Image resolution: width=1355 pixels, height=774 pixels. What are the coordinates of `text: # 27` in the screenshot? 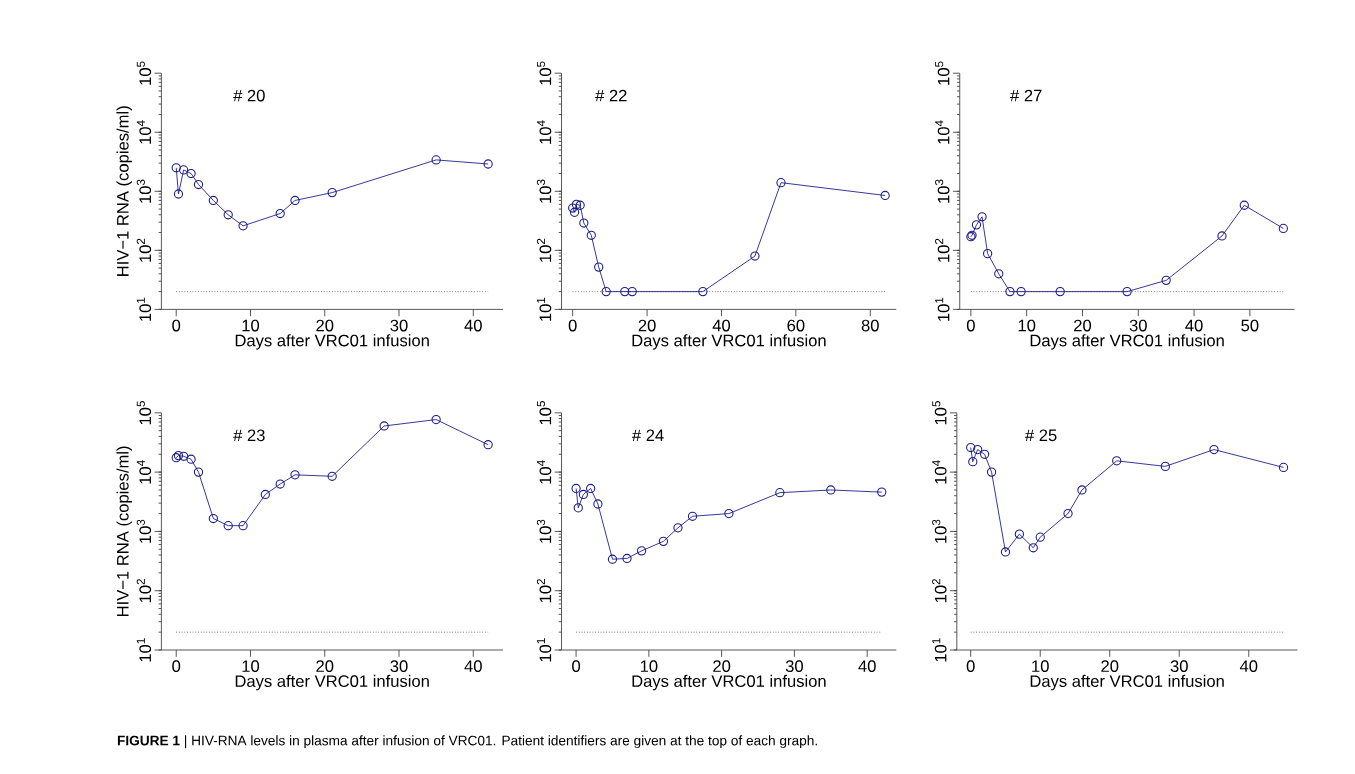 It's located at (1026, 95).